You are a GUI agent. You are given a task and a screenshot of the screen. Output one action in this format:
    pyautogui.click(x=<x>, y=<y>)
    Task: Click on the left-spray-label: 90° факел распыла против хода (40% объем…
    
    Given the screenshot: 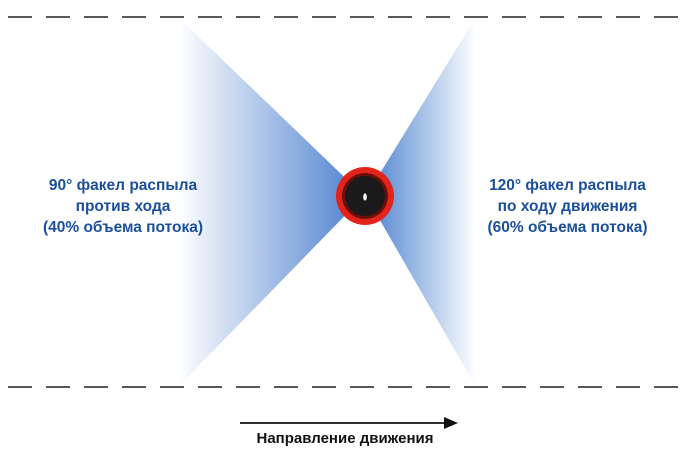 What is the action you would take?
    pyautogui.click(x=123, y=206)
    